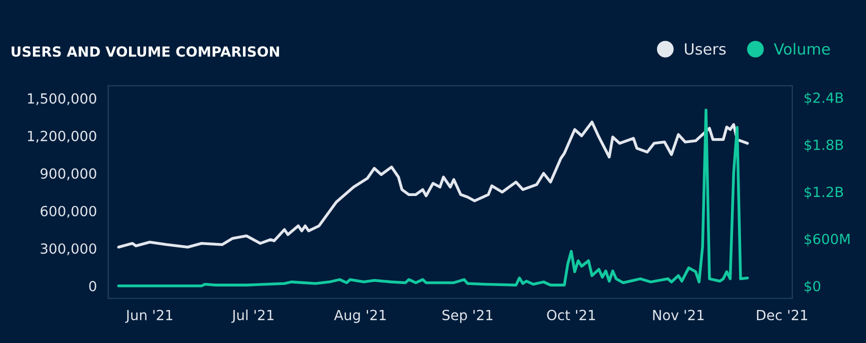 The height and width of the screenshot is (343, 866). I want to click on legend-label: Volume, so click(802, 48).